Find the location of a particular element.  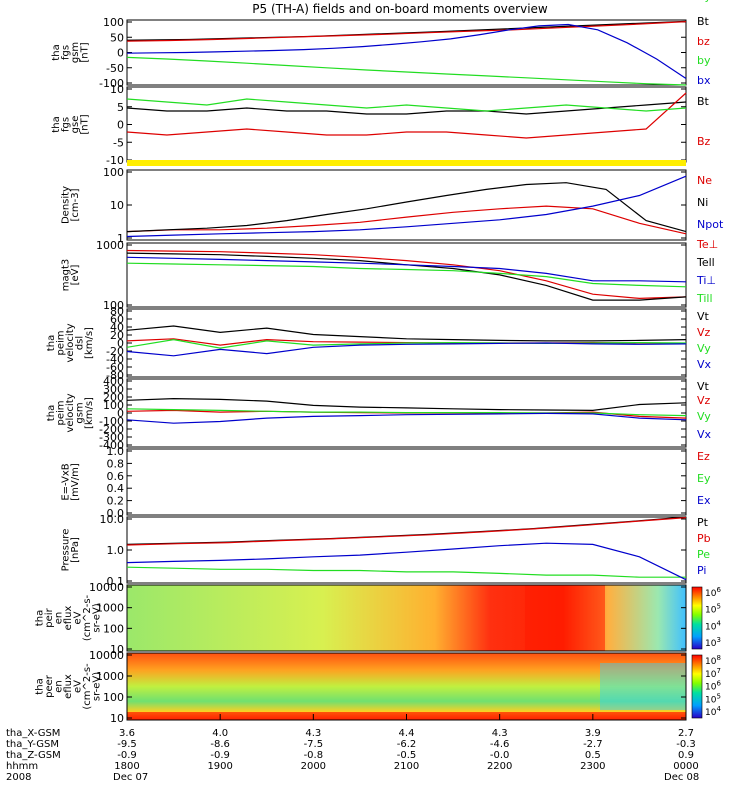

legend-entry: bz is located at coordinates (703, 41).